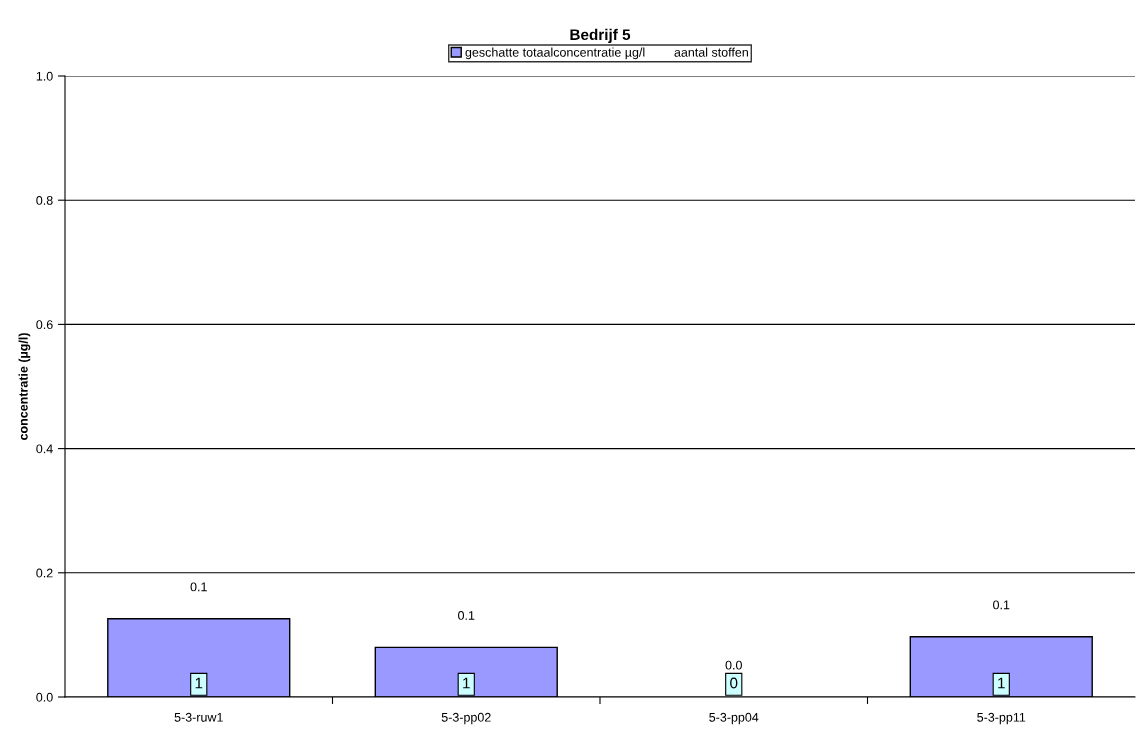  Describe the element at coordinates (44, 325) in the screenshot. I see `y-tick-label: 0.6` at that location.